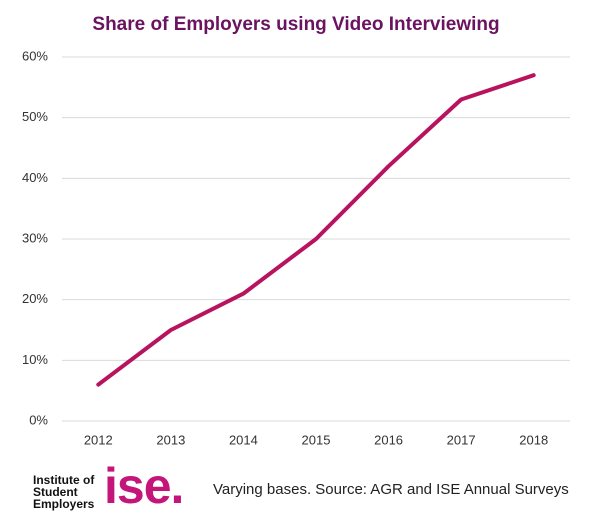 The width and height of the screenshot is (592, 529). I want to click on x-tick-label: 2018, so click(533, 439).